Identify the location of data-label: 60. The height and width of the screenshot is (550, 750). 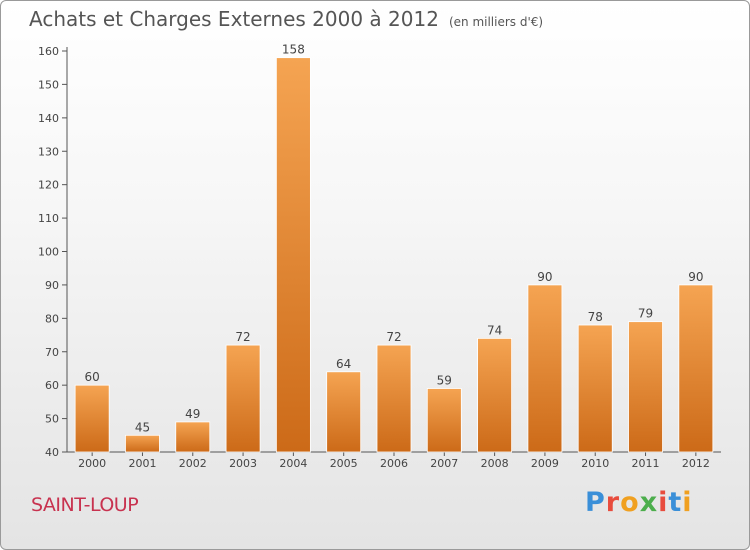
(92, 377).